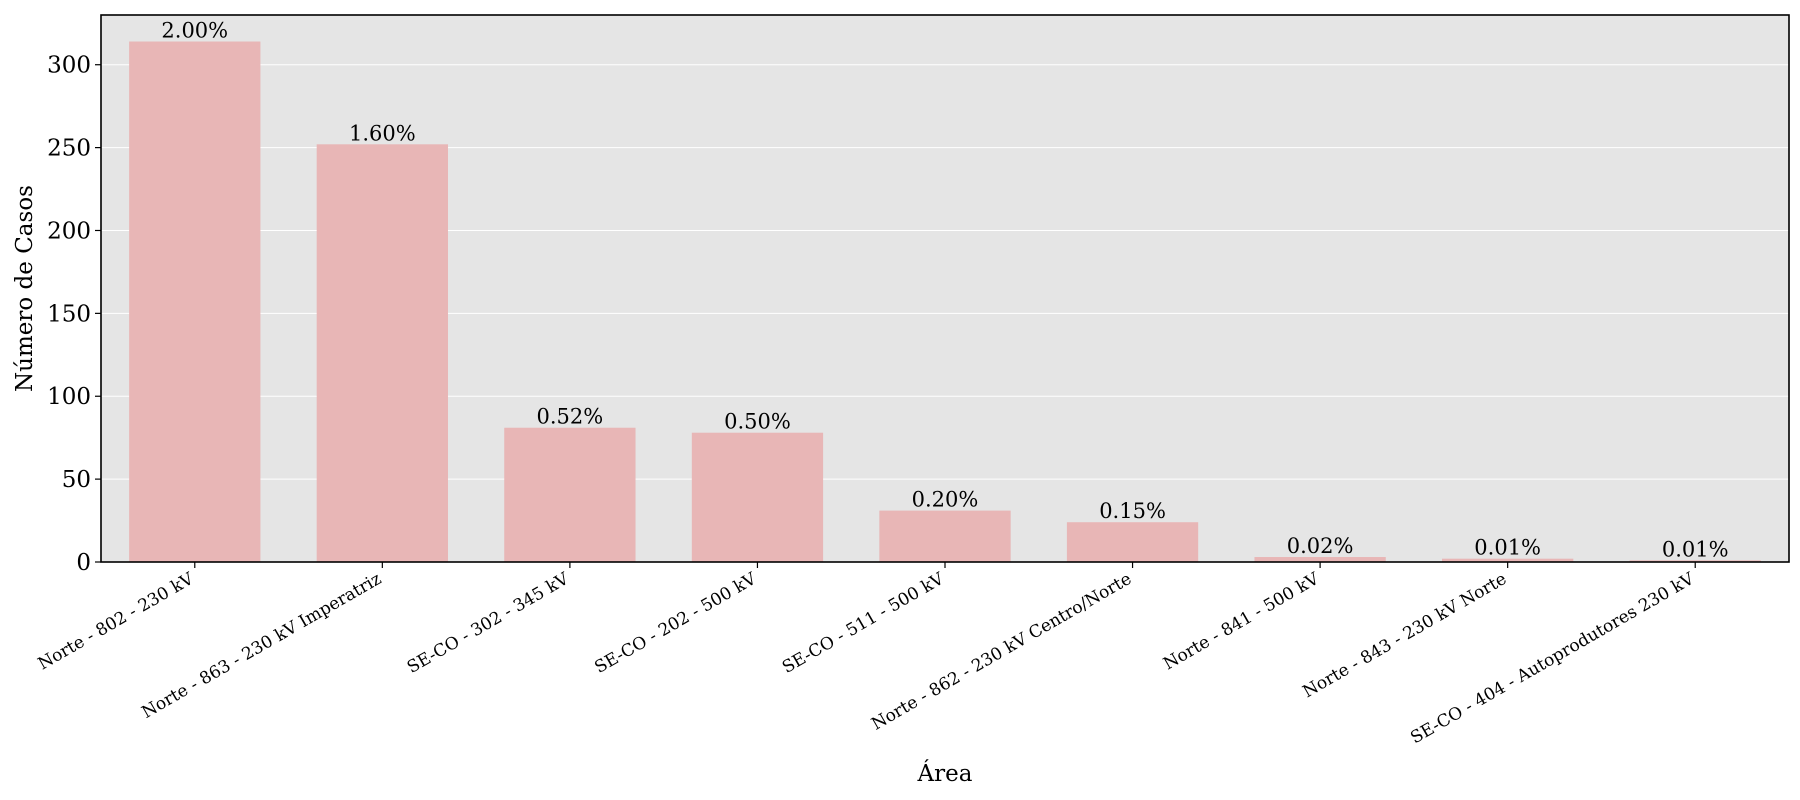 The width and height of the screenshot is (1800, 800). I want to click on data-label: 0.15%, so click(1132, 511).